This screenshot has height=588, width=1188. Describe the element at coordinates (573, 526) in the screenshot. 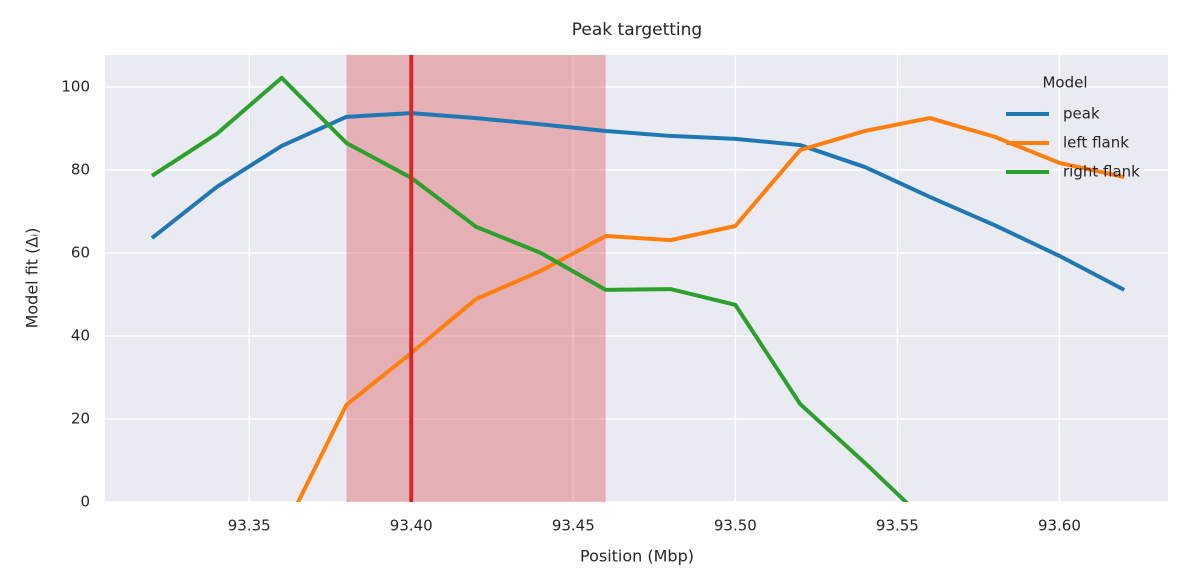

I see `x-tick-label: 93.45` at that location.